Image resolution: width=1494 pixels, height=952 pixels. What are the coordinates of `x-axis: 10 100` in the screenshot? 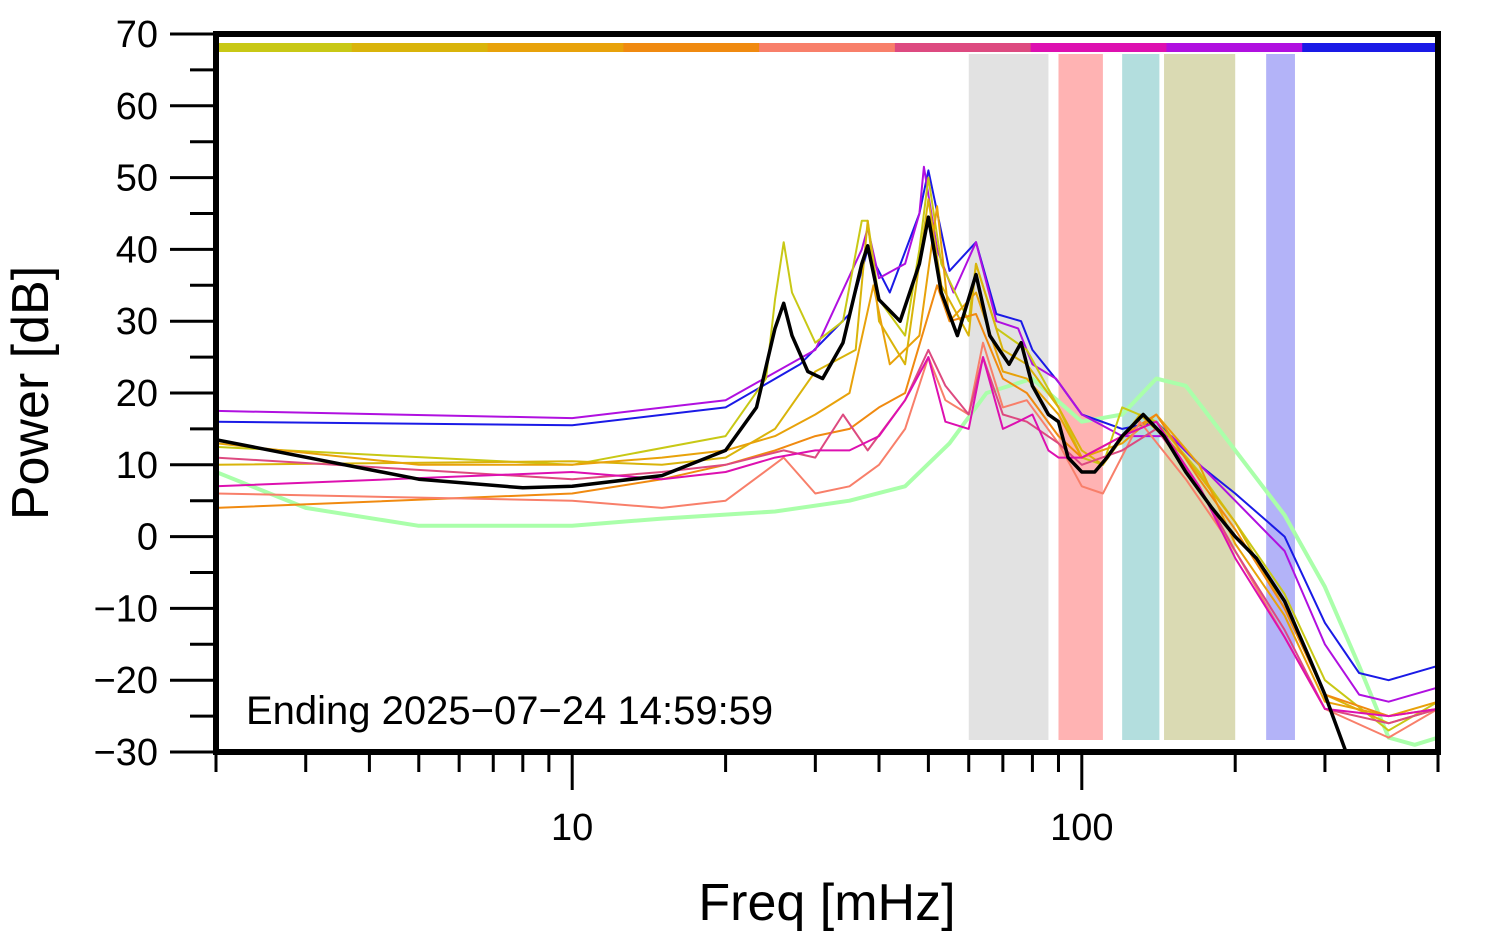 It's located at (827, 800).